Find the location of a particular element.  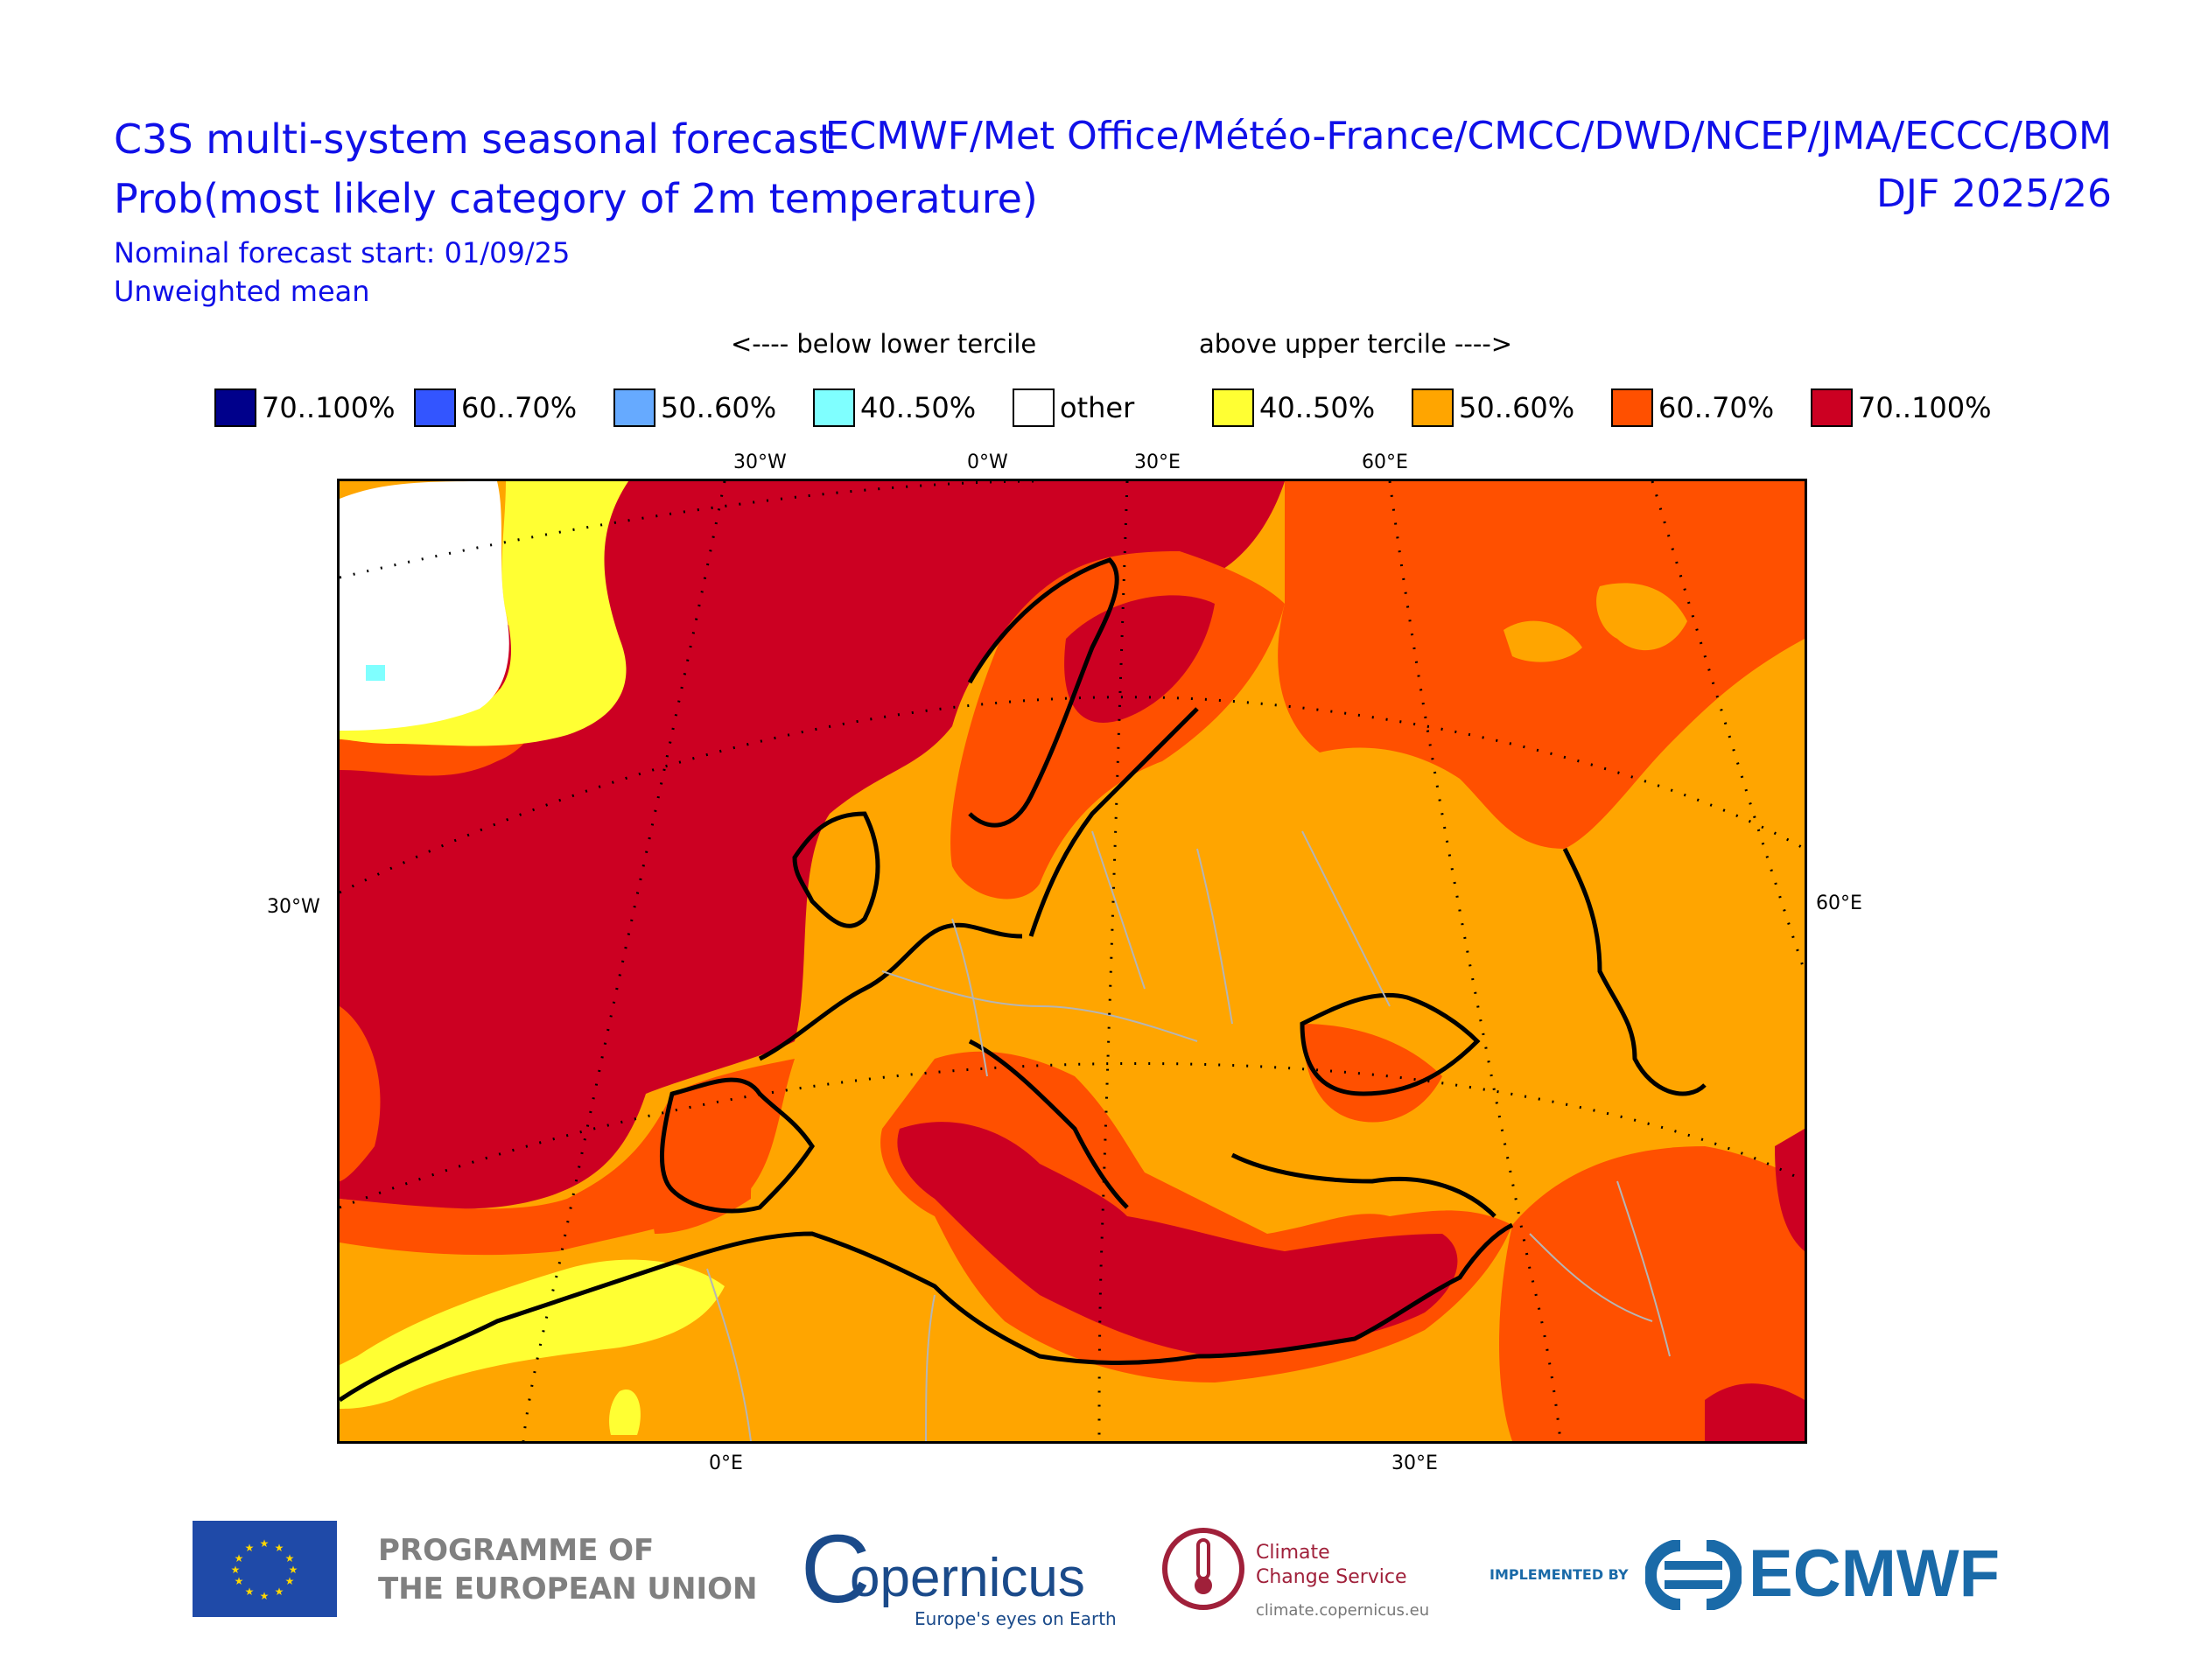

coastline-black-sea is located at coordinates (1391, 1044).